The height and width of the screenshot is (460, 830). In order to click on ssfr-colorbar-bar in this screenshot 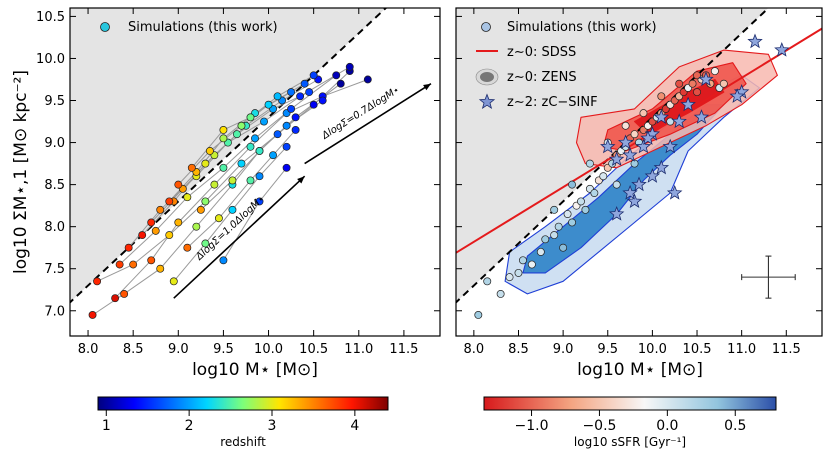, I will do `click(630, 403)`.